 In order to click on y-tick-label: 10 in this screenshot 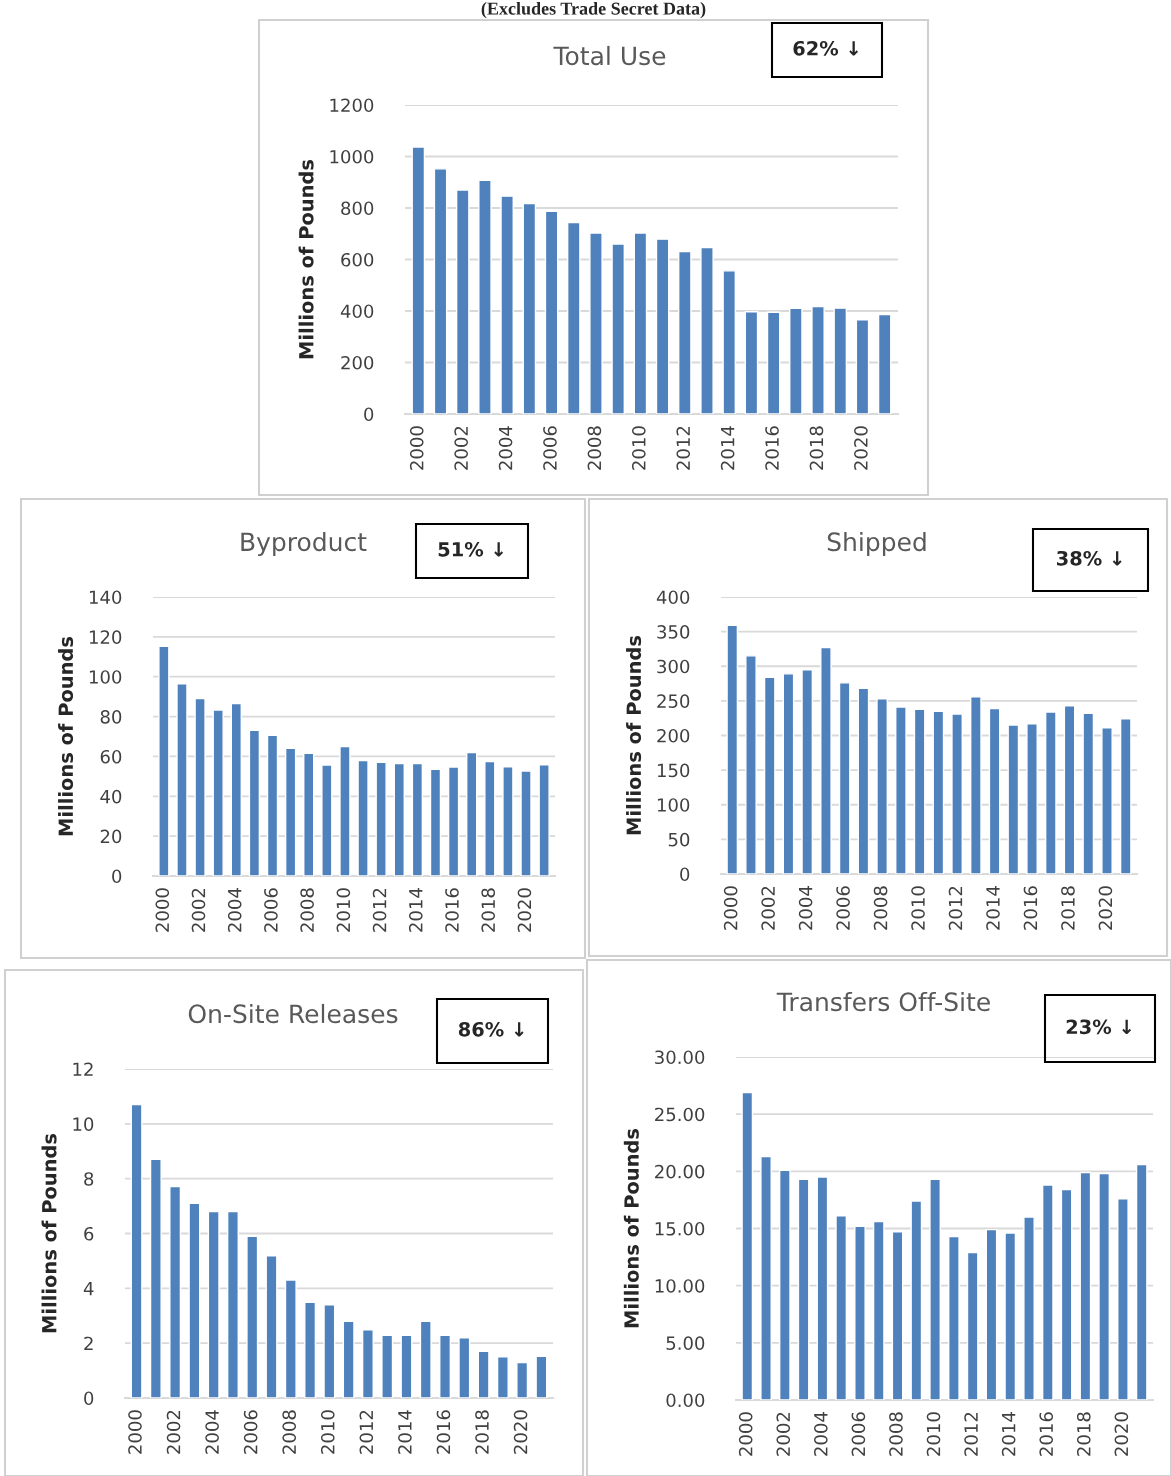, I will do `click(83, 1124)`.